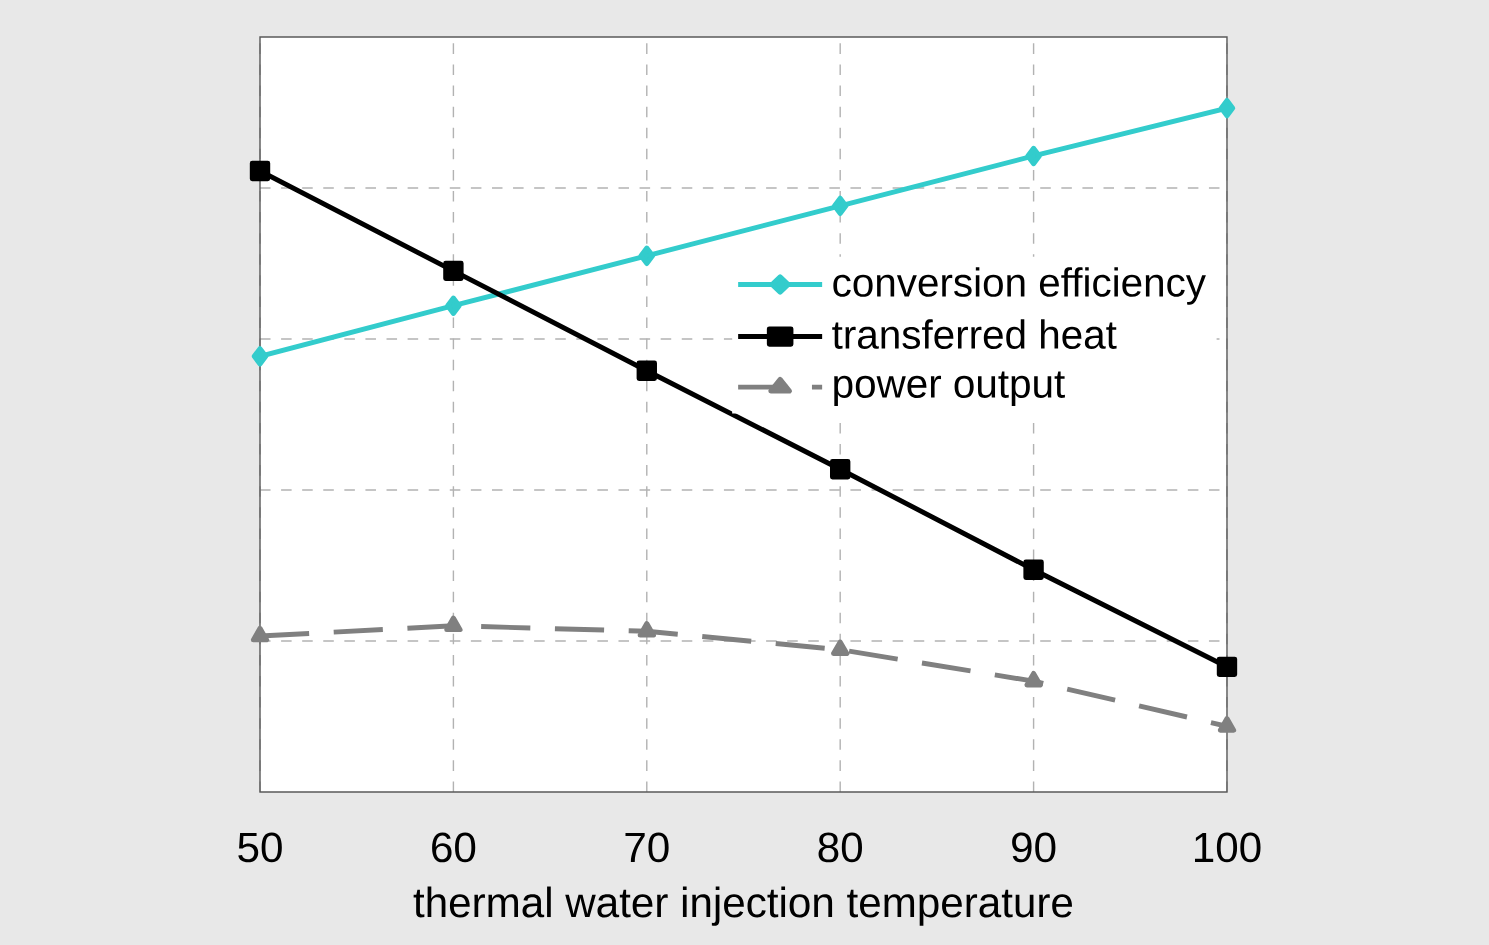  Describe the element at coordinates (974, 334) in the screenshot. I see `legend-label: transferred heat` at that location.